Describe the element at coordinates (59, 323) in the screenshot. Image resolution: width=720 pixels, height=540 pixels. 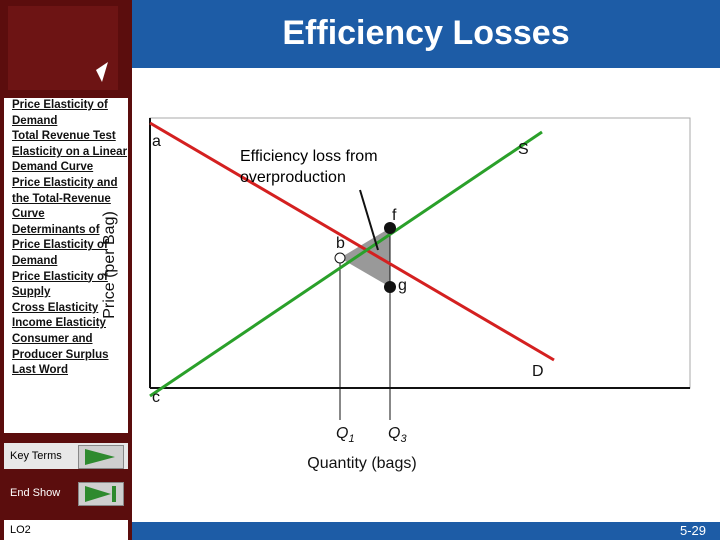
I see `sidebar-link: Income Elasticity` at that location.